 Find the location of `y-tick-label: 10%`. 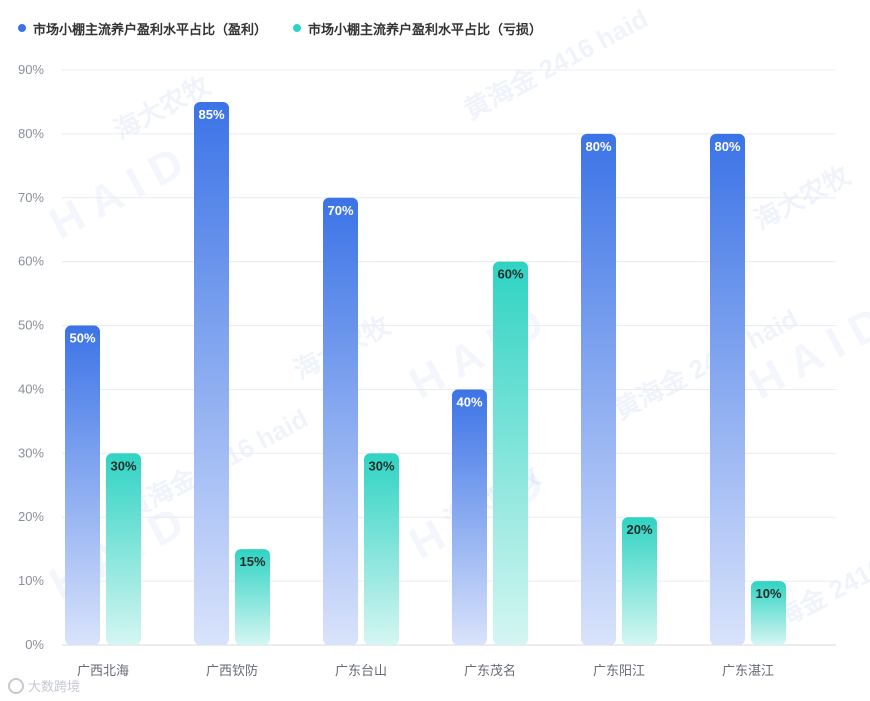

y-tick-label: 10% is located at coordinates (31, 580).